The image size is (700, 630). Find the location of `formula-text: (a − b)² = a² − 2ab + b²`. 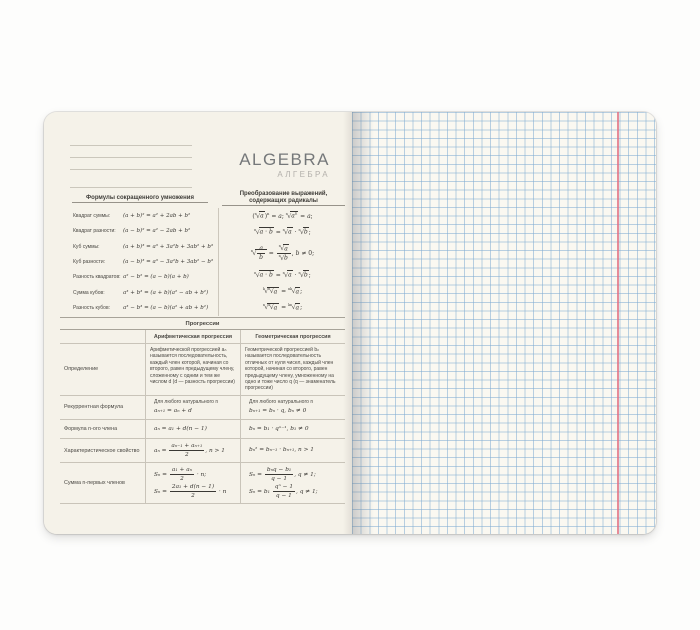

formula-text: (a − b)² = a² − 2ab + b² is located at coordinates (157, 231).